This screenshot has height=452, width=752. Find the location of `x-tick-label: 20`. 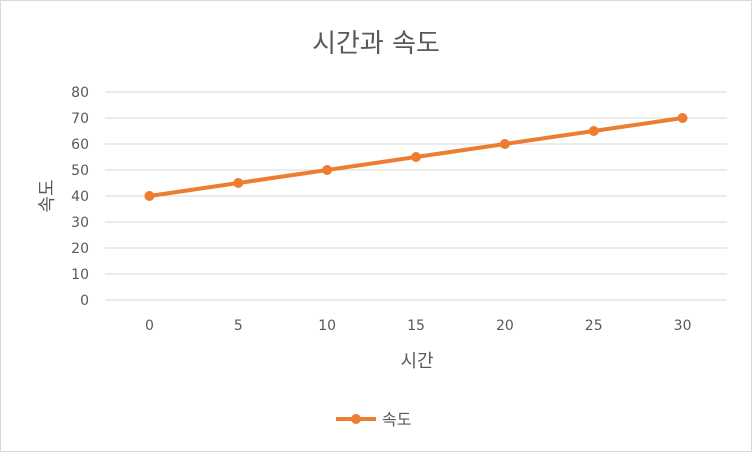

x-tick-label: 20 is located at coordinates (505, 326).